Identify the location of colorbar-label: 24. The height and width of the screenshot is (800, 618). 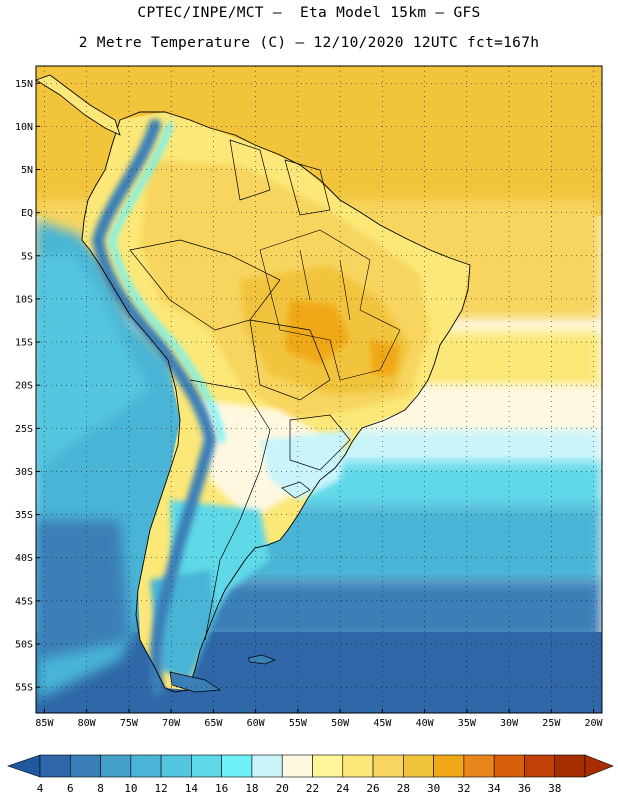
(343, 788).